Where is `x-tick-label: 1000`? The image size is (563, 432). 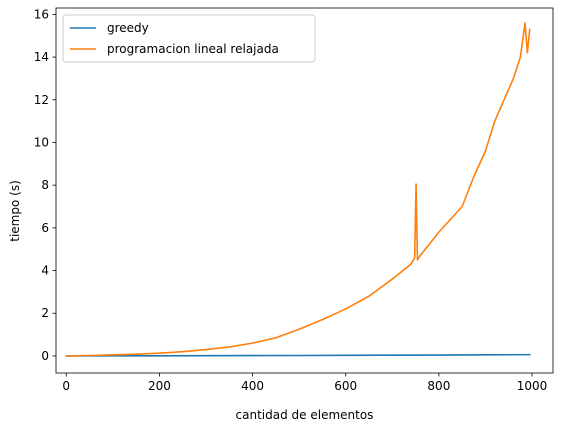 x-tick-label: 1000 is located at coordinates (532, 386).